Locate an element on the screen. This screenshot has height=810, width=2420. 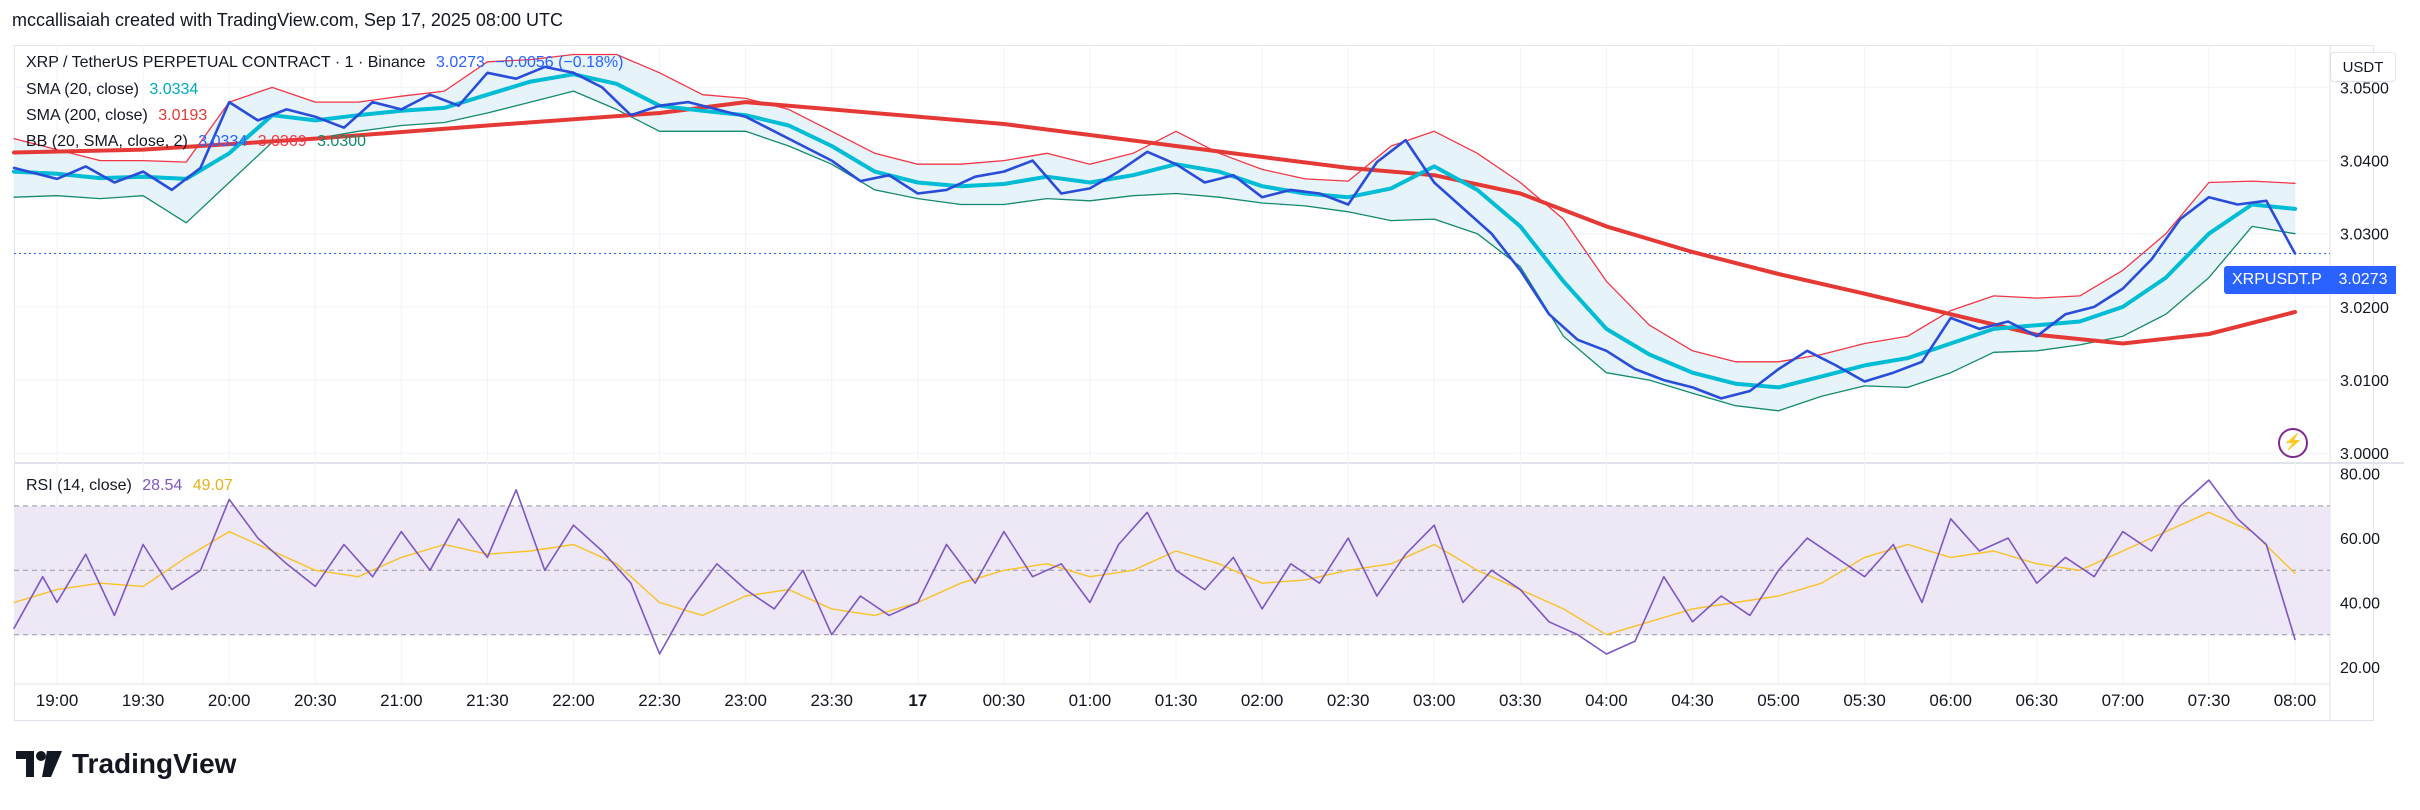
price-tick-label: 3.0000 is located at coordinates (2364, 454).